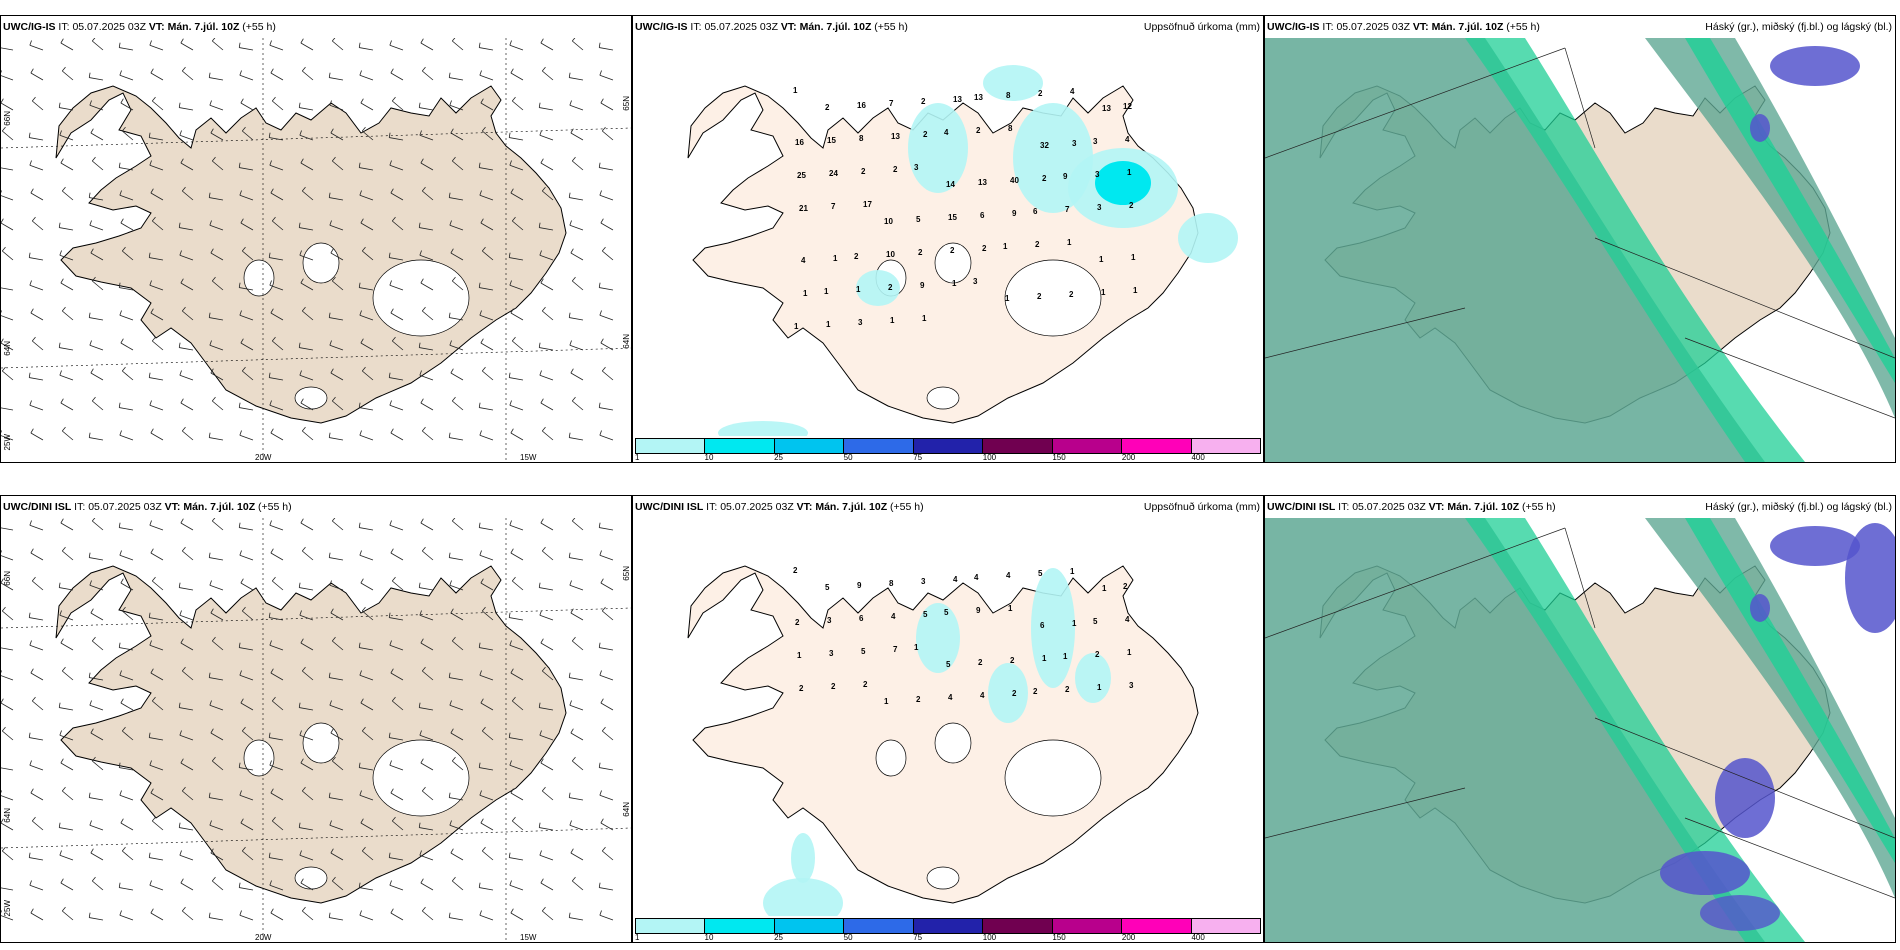 This screenshot has height=950, width=1900. I want to click on colorbar-label: 400, so click(1198, 457).